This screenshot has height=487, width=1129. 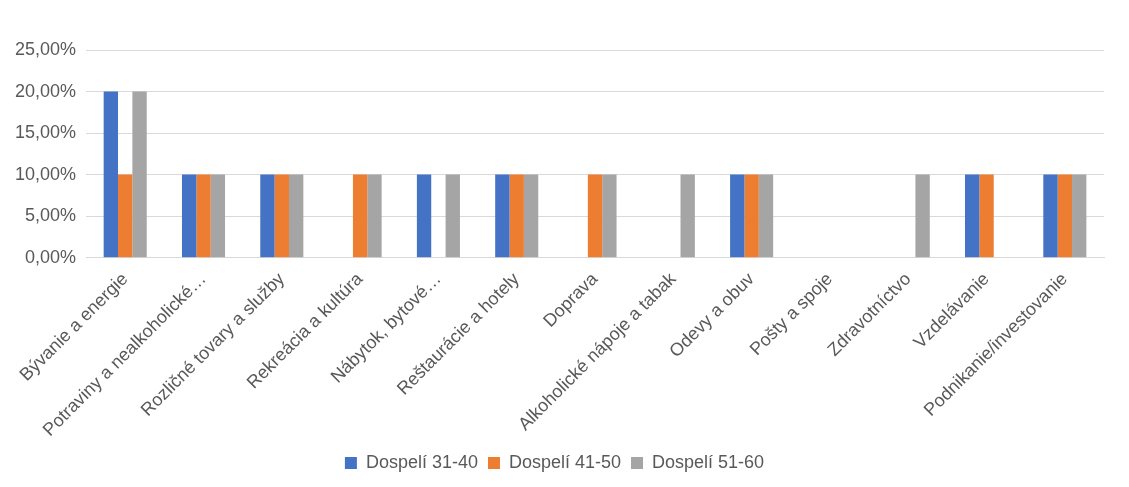 What do you see at coordinates (421, 461) in the screenshot?
I see `legend-label: Dospelí 31-40` at bounding box center [421, 461].